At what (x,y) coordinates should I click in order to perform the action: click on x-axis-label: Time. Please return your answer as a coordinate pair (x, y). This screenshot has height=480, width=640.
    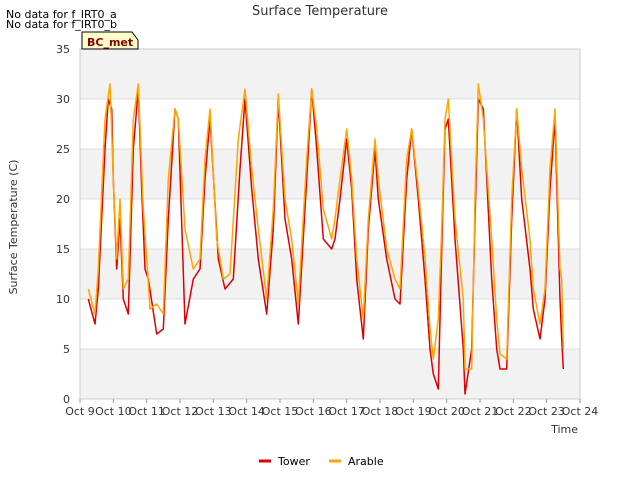
    Looking at the image, I should click on (564, 429).